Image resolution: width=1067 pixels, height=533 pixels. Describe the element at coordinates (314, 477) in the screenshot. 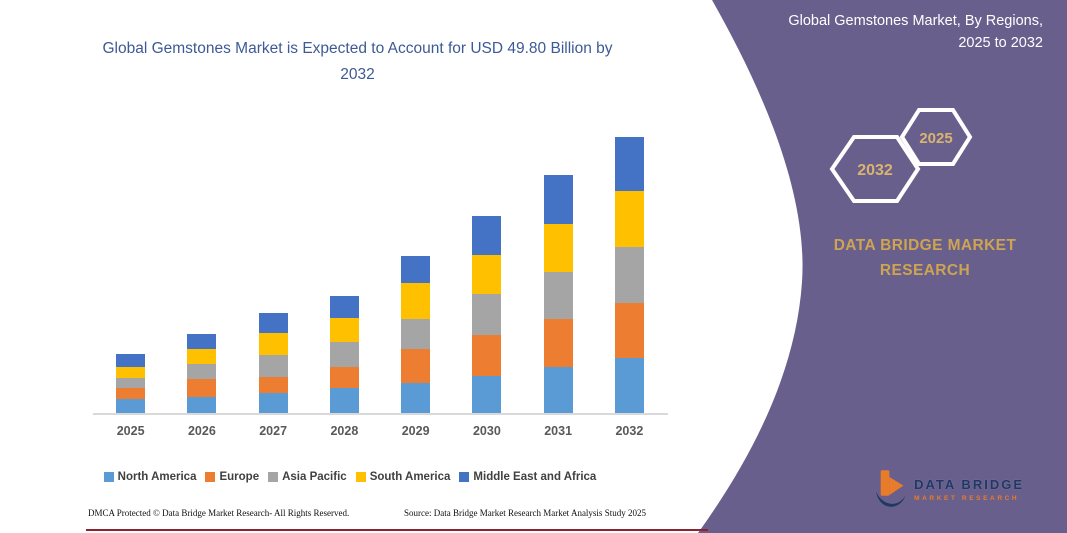

I see `legend-label: Asia Pacific` at that location.